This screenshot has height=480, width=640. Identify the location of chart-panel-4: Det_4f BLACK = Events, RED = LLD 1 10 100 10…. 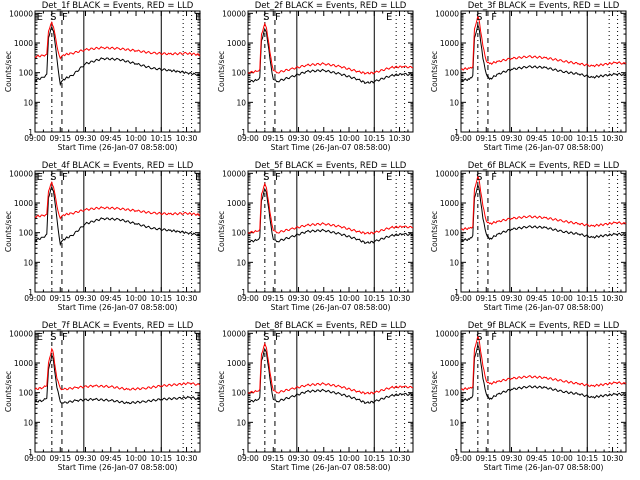
(102, 236).